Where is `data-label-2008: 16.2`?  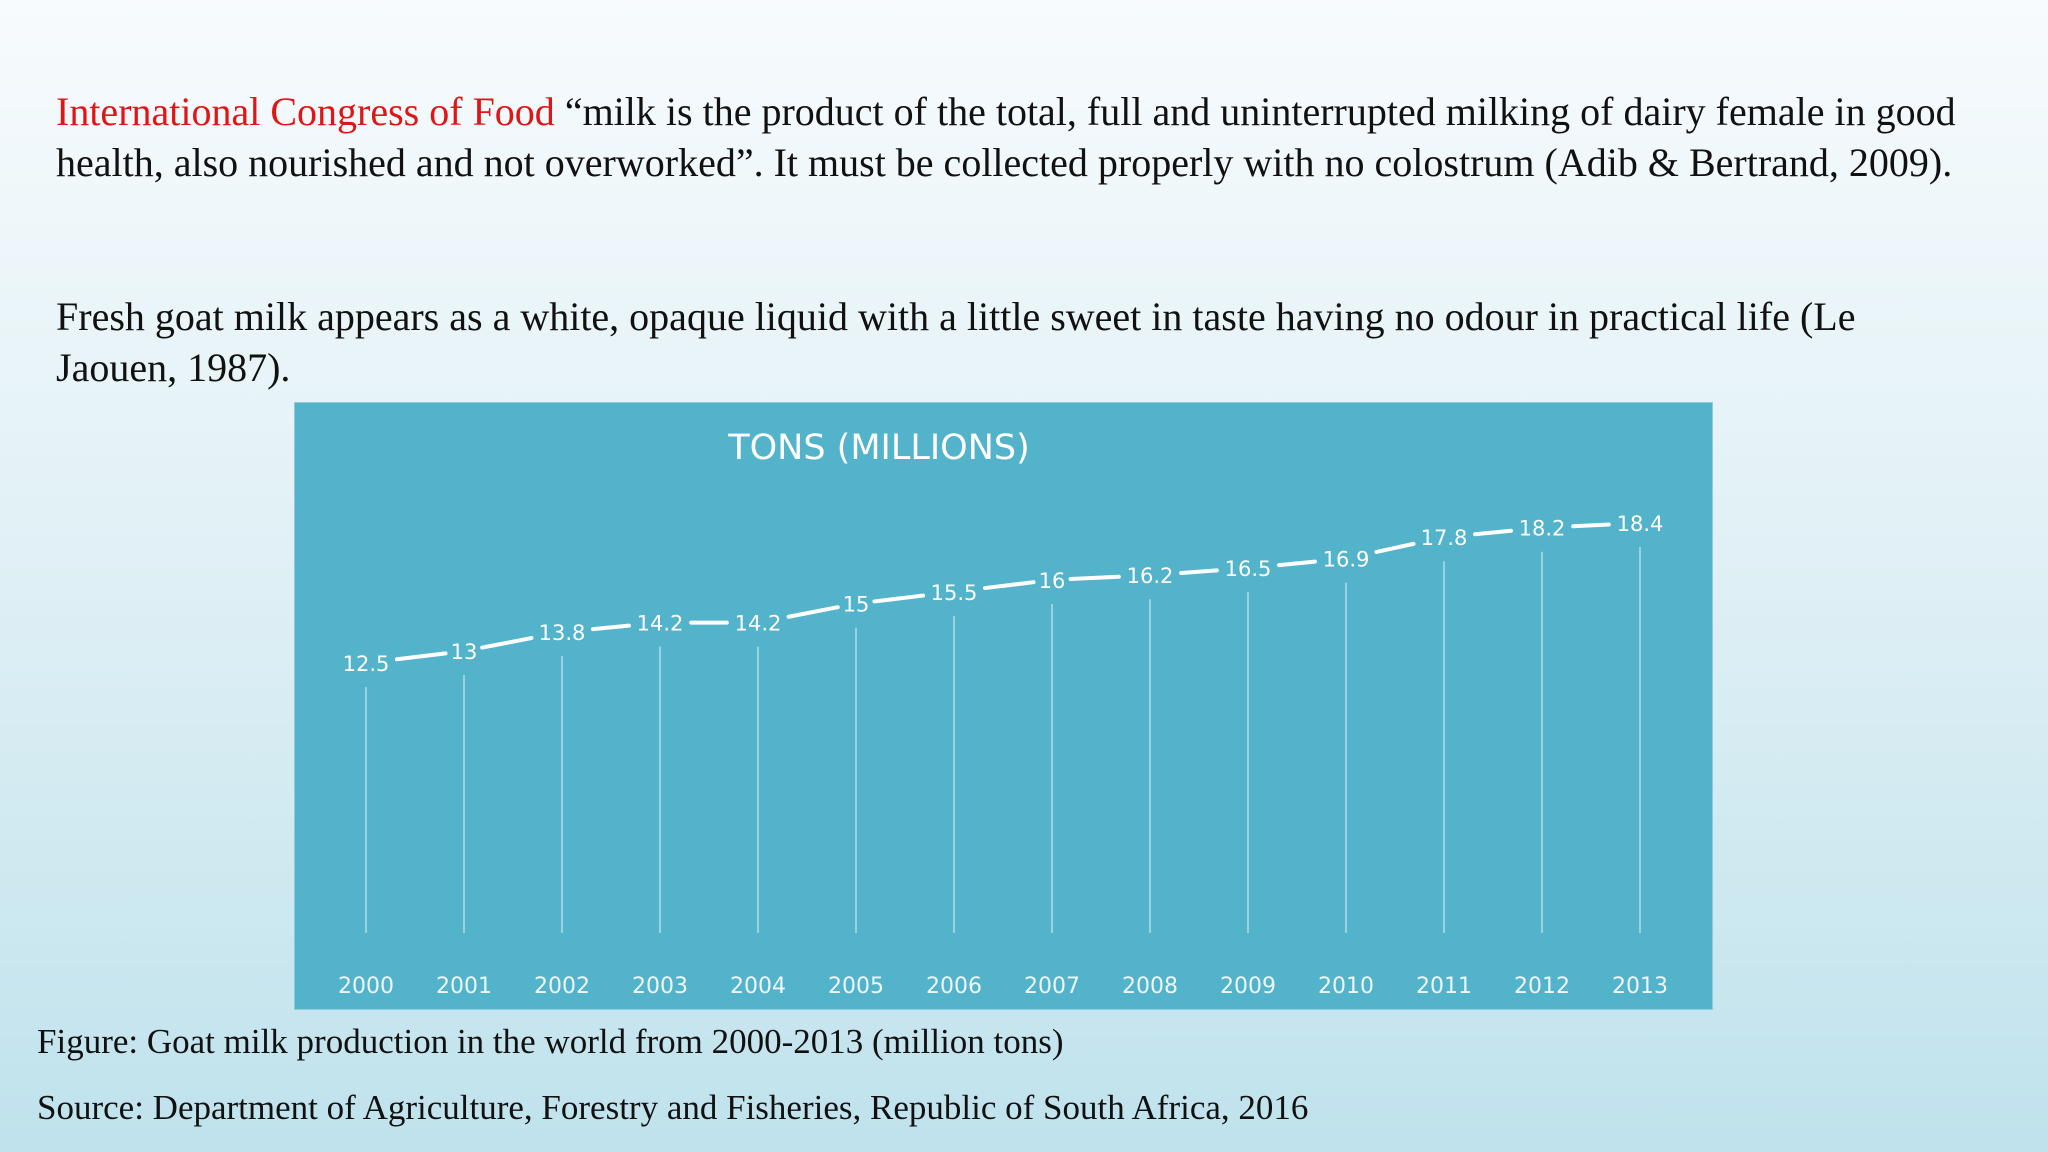
data-label-2008: 16.2 is located at coordinates (1150, 576).